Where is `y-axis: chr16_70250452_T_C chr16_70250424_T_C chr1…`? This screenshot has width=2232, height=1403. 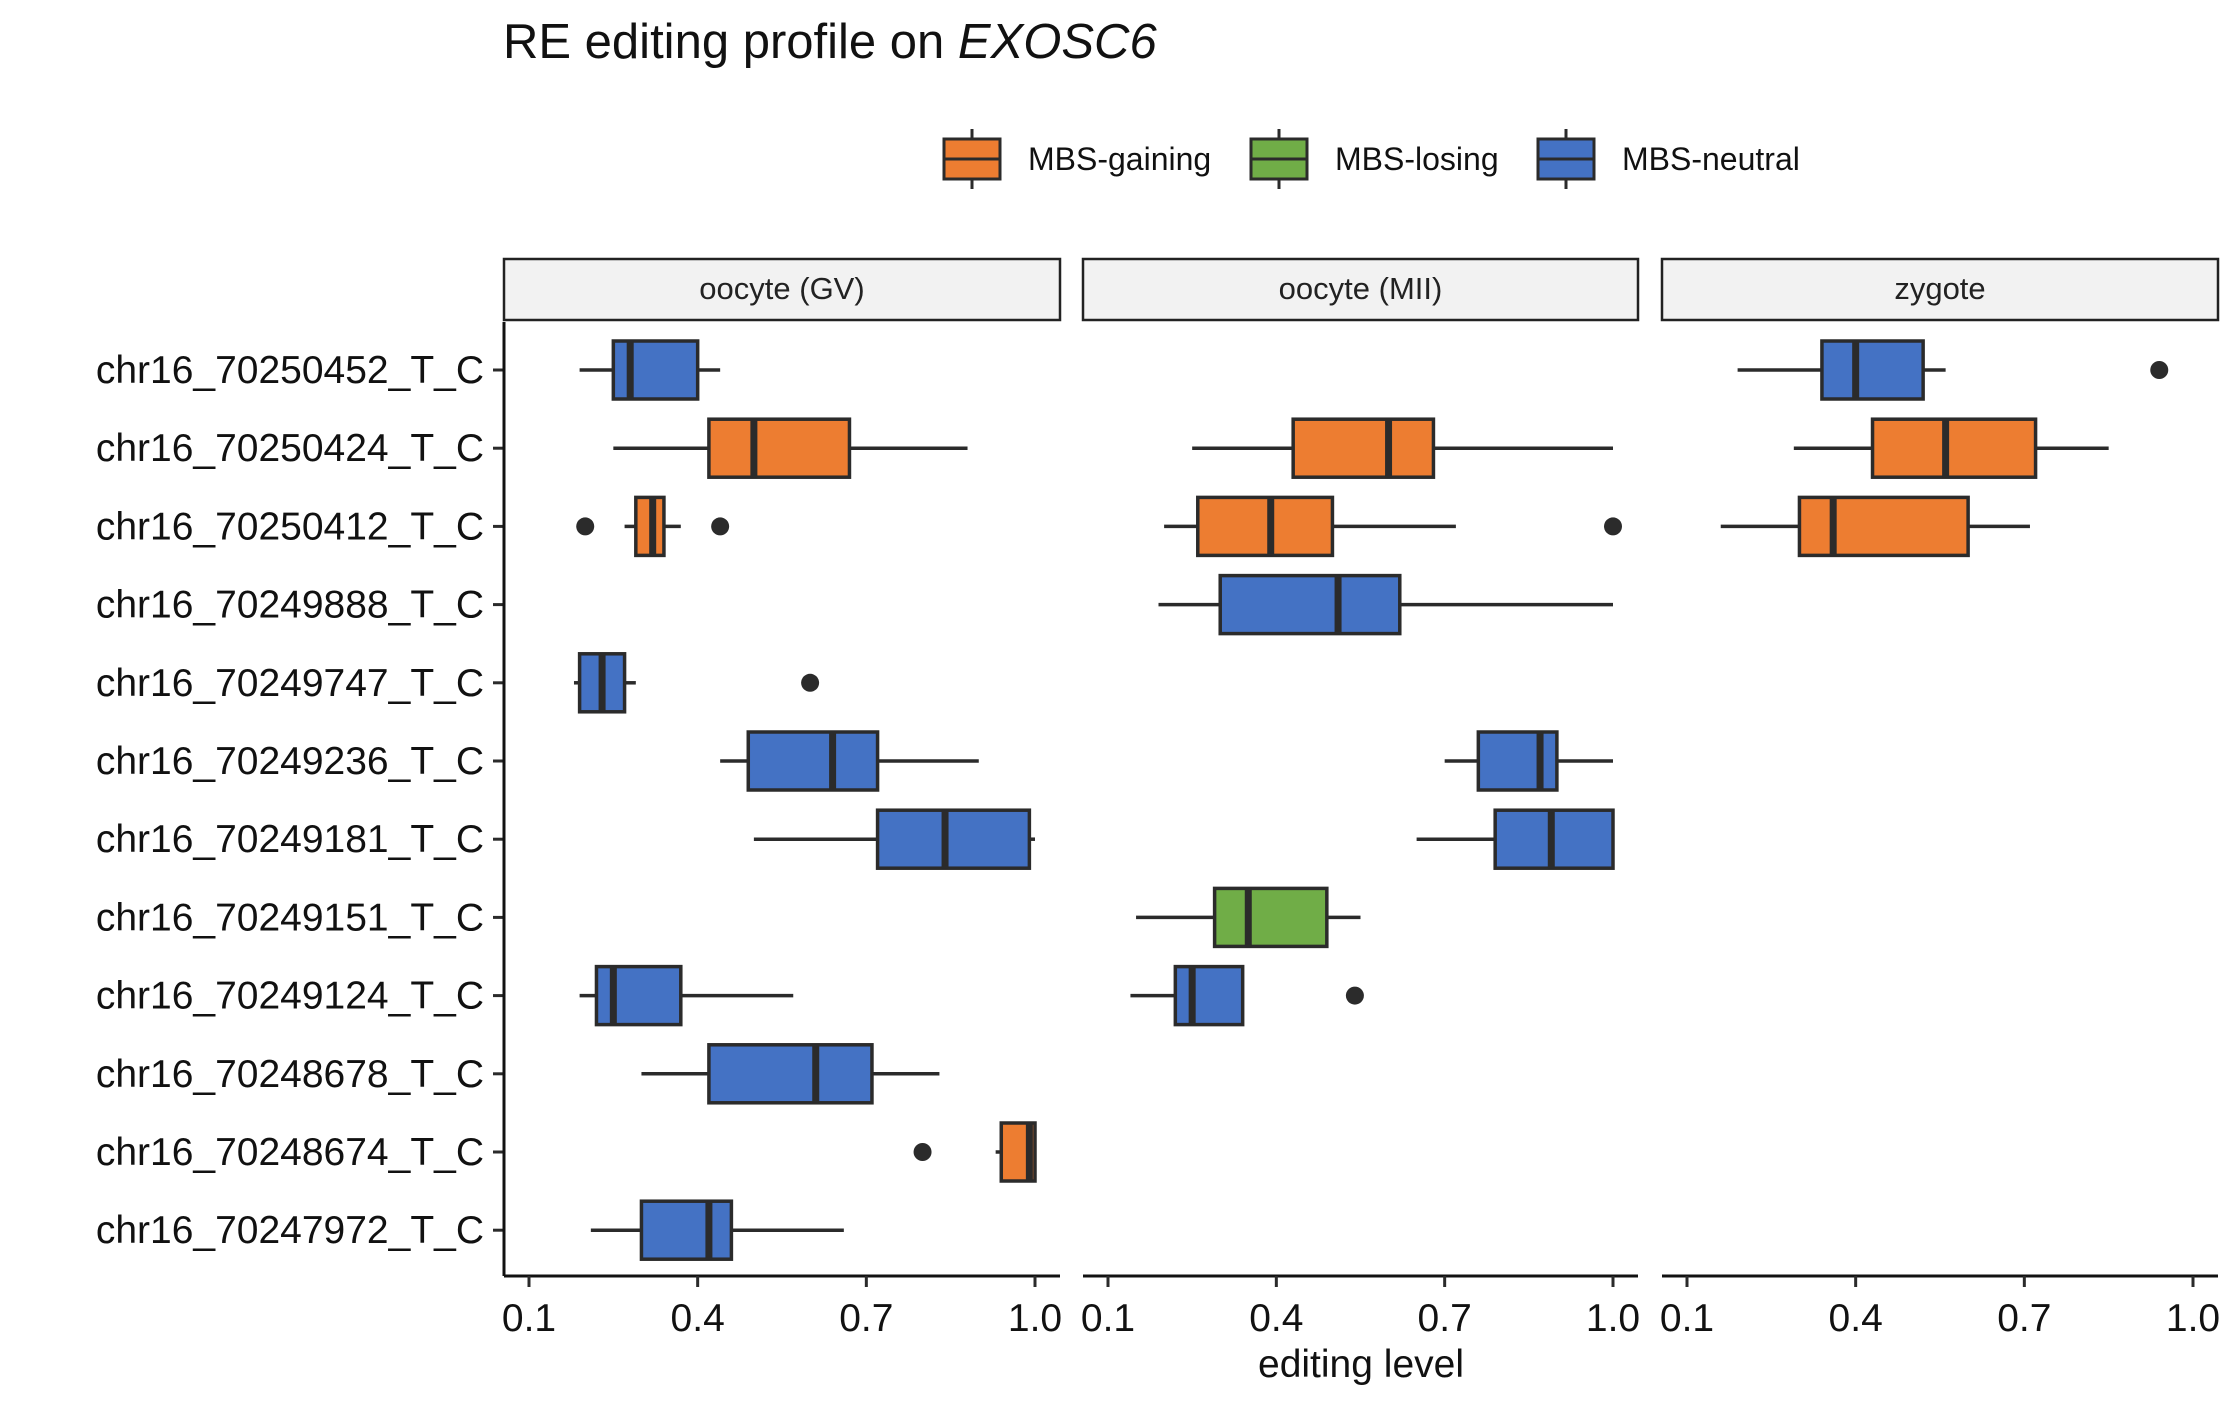
y-axis: chr16_70250452_T_C chr16_70250424_T_C chr1… is located at coordinates (301, 799).